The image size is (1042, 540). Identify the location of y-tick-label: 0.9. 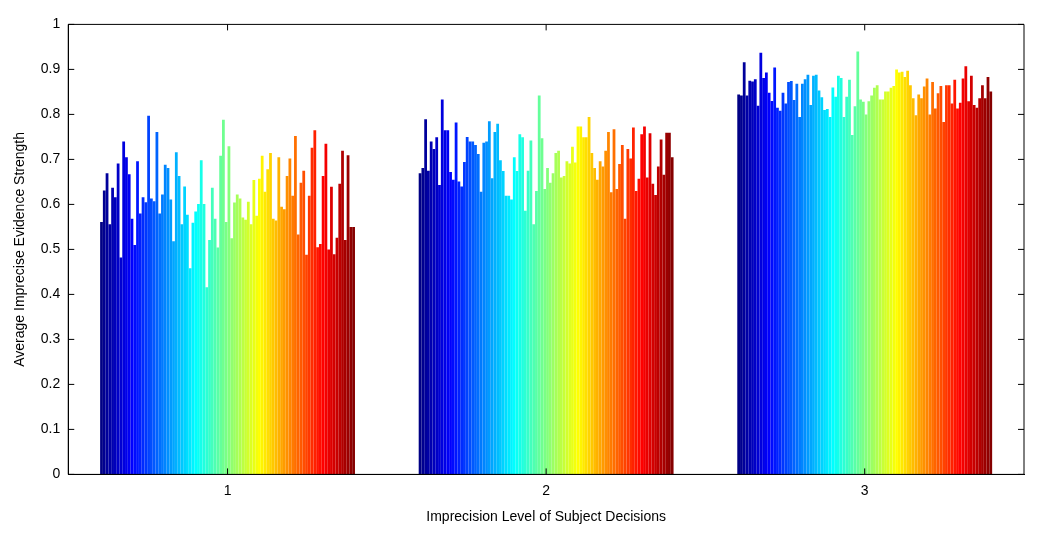
(50, 68).